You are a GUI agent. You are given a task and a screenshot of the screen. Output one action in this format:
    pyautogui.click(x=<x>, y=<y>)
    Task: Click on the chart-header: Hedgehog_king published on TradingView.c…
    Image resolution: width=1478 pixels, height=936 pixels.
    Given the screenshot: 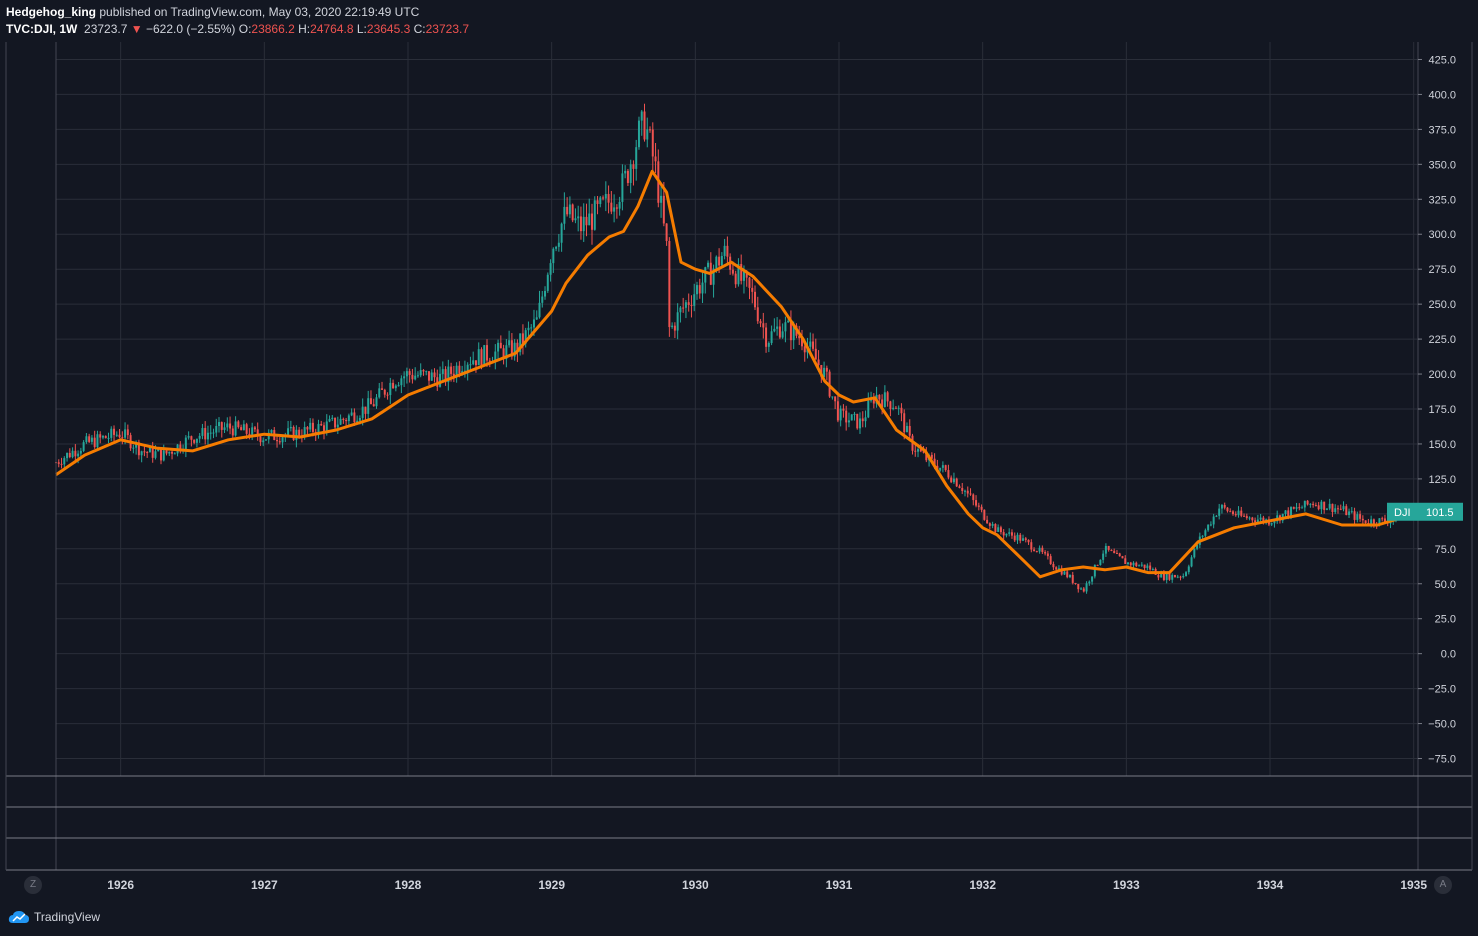 What is the action you would take?
    pyautogui.click(x=739, y=21)
    